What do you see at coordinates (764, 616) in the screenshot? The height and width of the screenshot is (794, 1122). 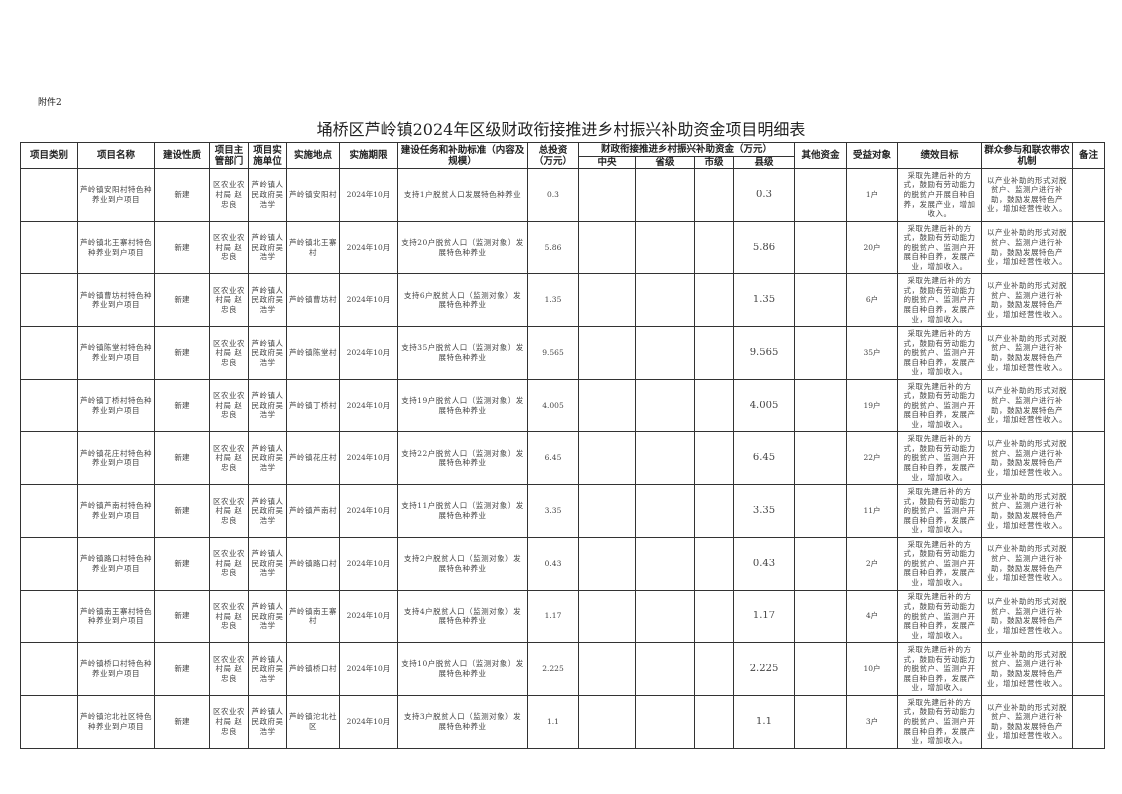 I see `cell-county: 1.17` at bounding box center [764, 616].